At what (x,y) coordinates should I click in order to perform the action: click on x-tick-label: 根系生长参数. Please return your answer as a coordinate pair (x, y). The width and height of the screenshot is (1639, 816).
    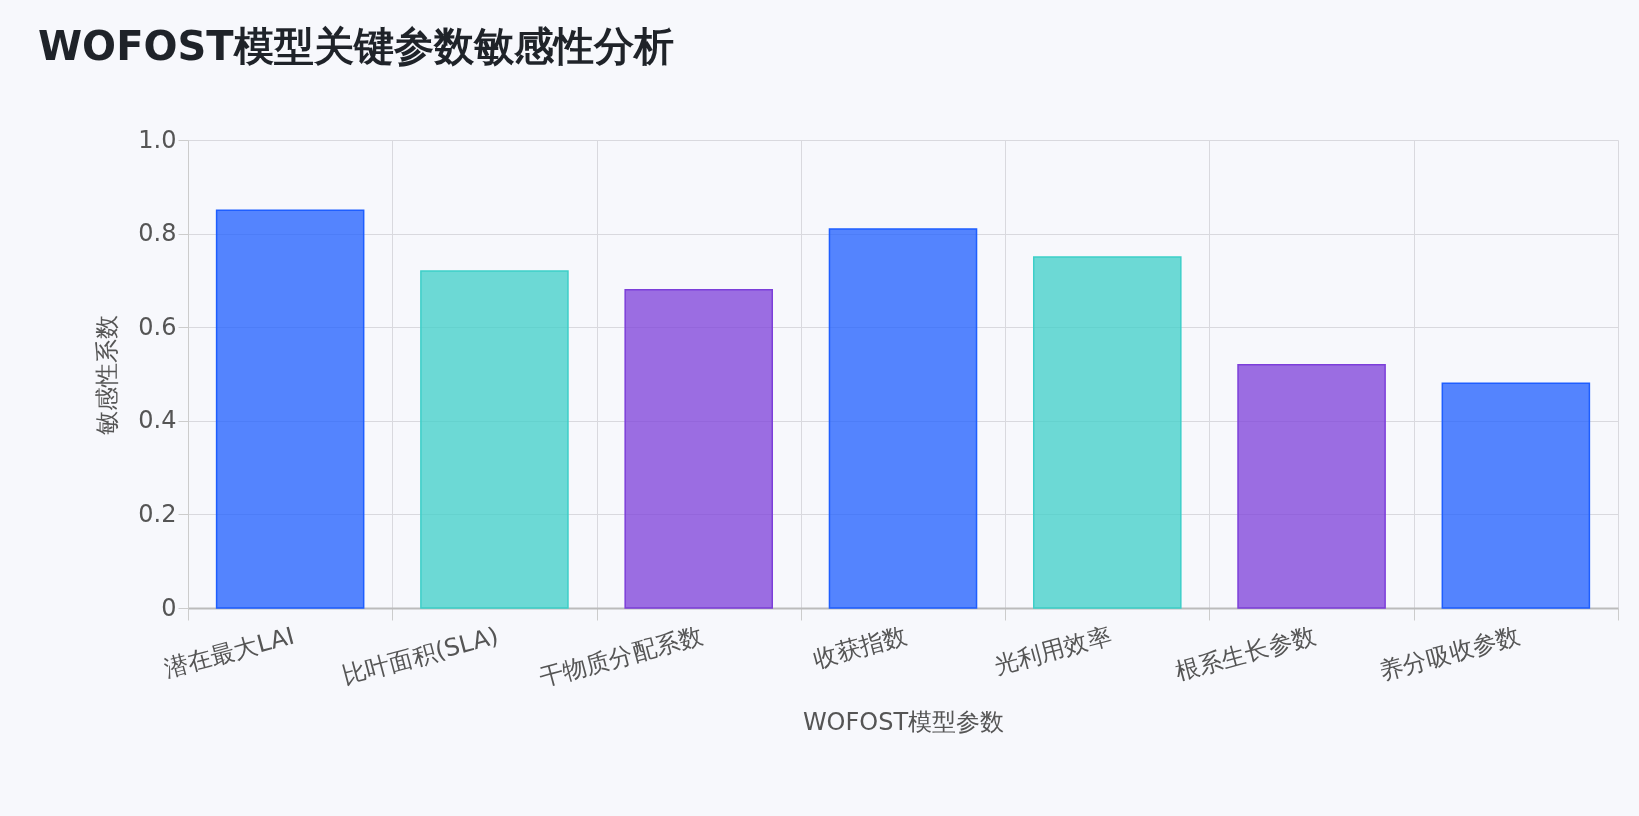
    Looking at the image, I should click on (1245, 653).